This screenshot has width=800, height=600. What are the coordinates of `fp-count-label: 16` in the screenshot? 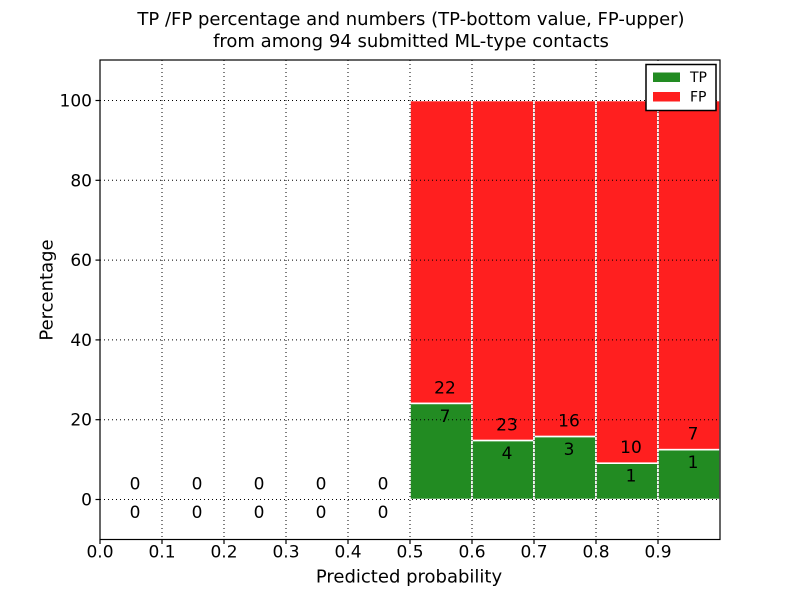 It's located at (569, 421).